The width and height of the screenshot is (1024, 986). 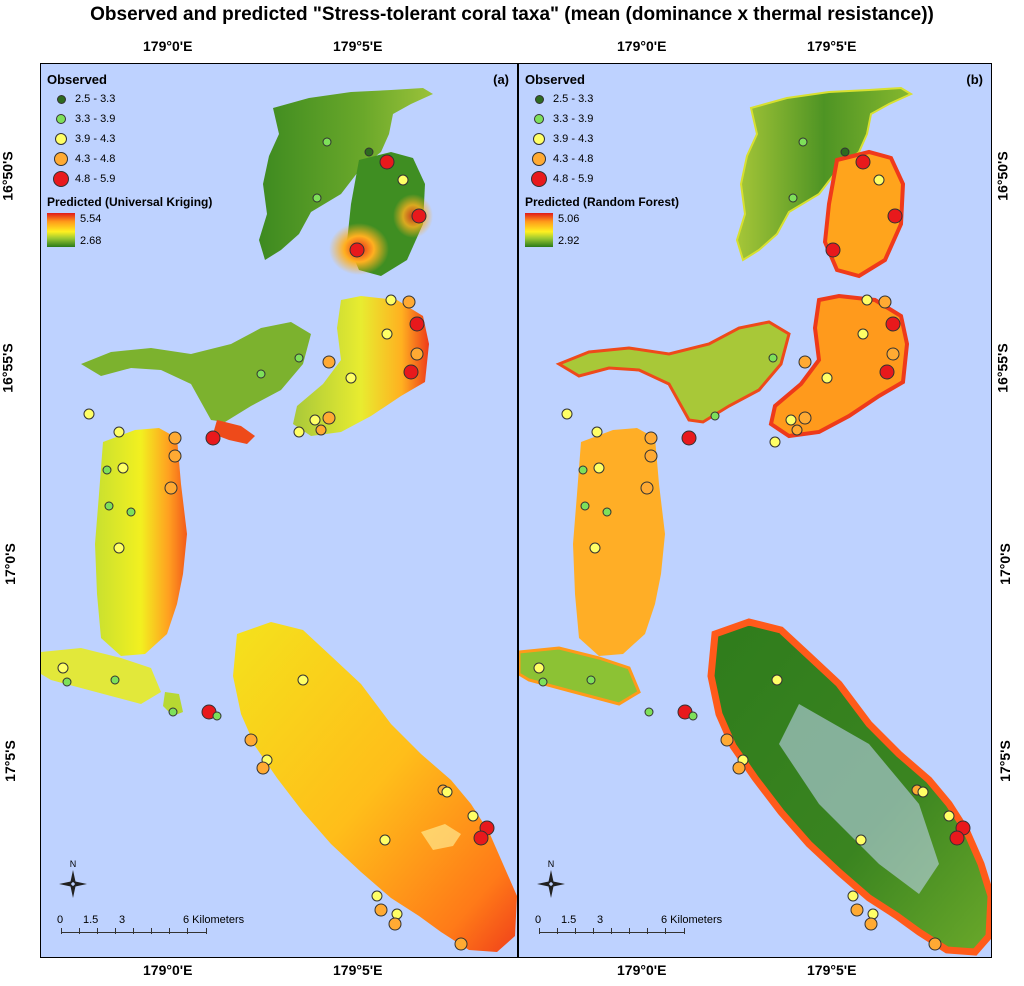 I want to click on lon-tick-a1-bottom: 179°0'E, so click(x=168, y=970).